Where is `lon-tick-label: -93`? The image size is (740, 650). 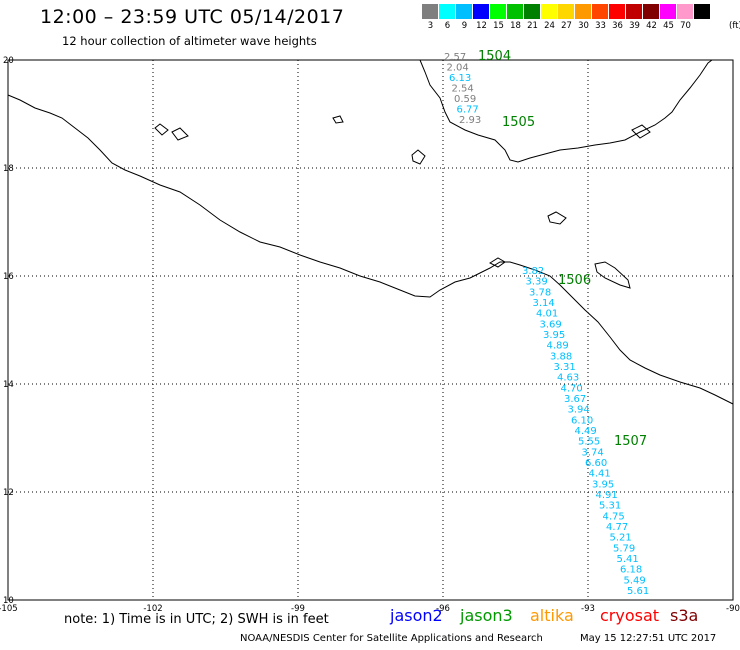
lon-tick-label: -93 is located at coordinates (588, 609).